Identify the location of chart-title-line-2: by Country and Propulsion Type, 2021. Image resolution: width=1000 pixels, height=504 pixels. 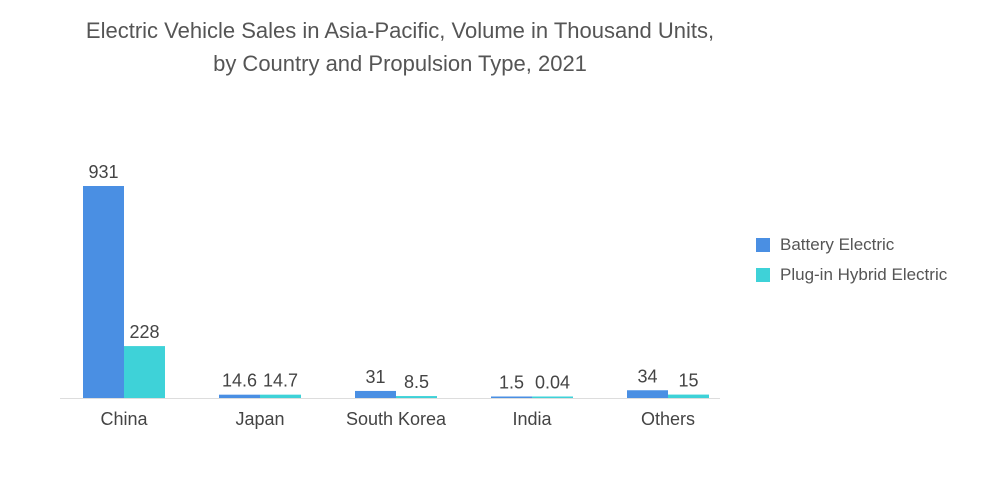
(400, 63).